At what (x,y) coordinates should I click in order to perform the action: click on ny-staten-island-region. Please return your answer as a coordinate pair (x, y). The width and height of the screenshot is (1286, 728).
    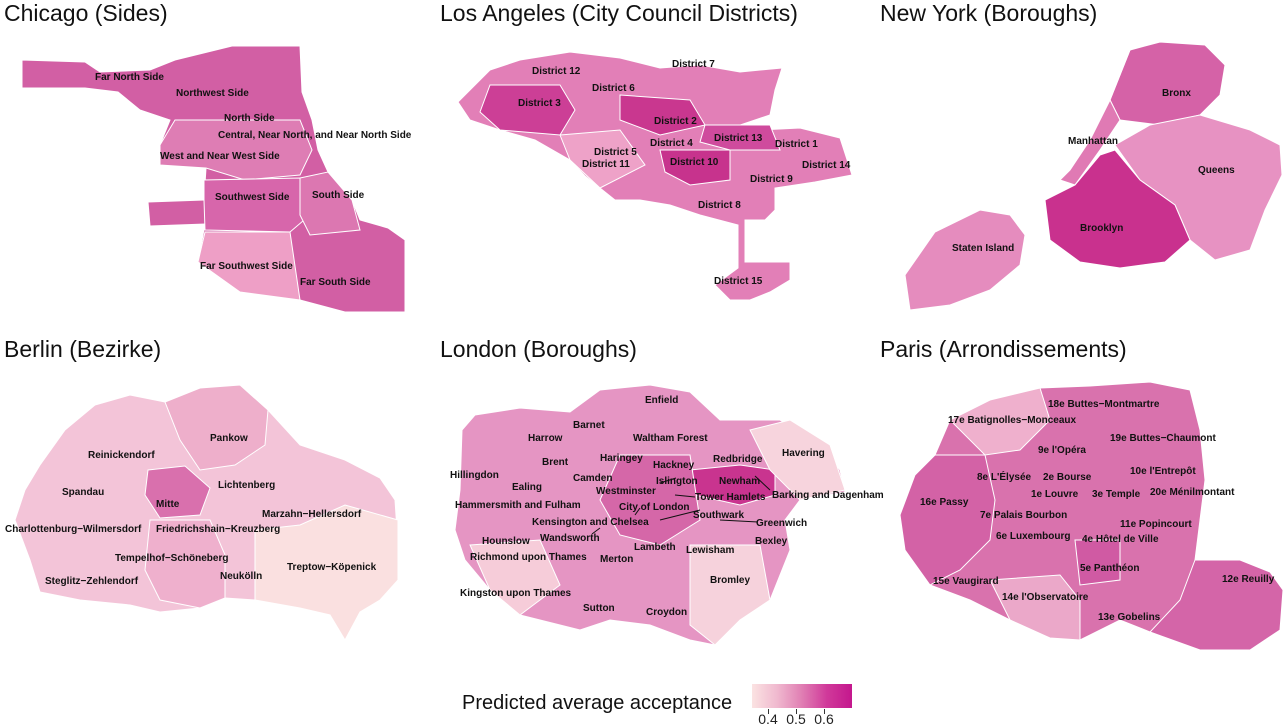
    Looking at the image, I should click on (965, 260).